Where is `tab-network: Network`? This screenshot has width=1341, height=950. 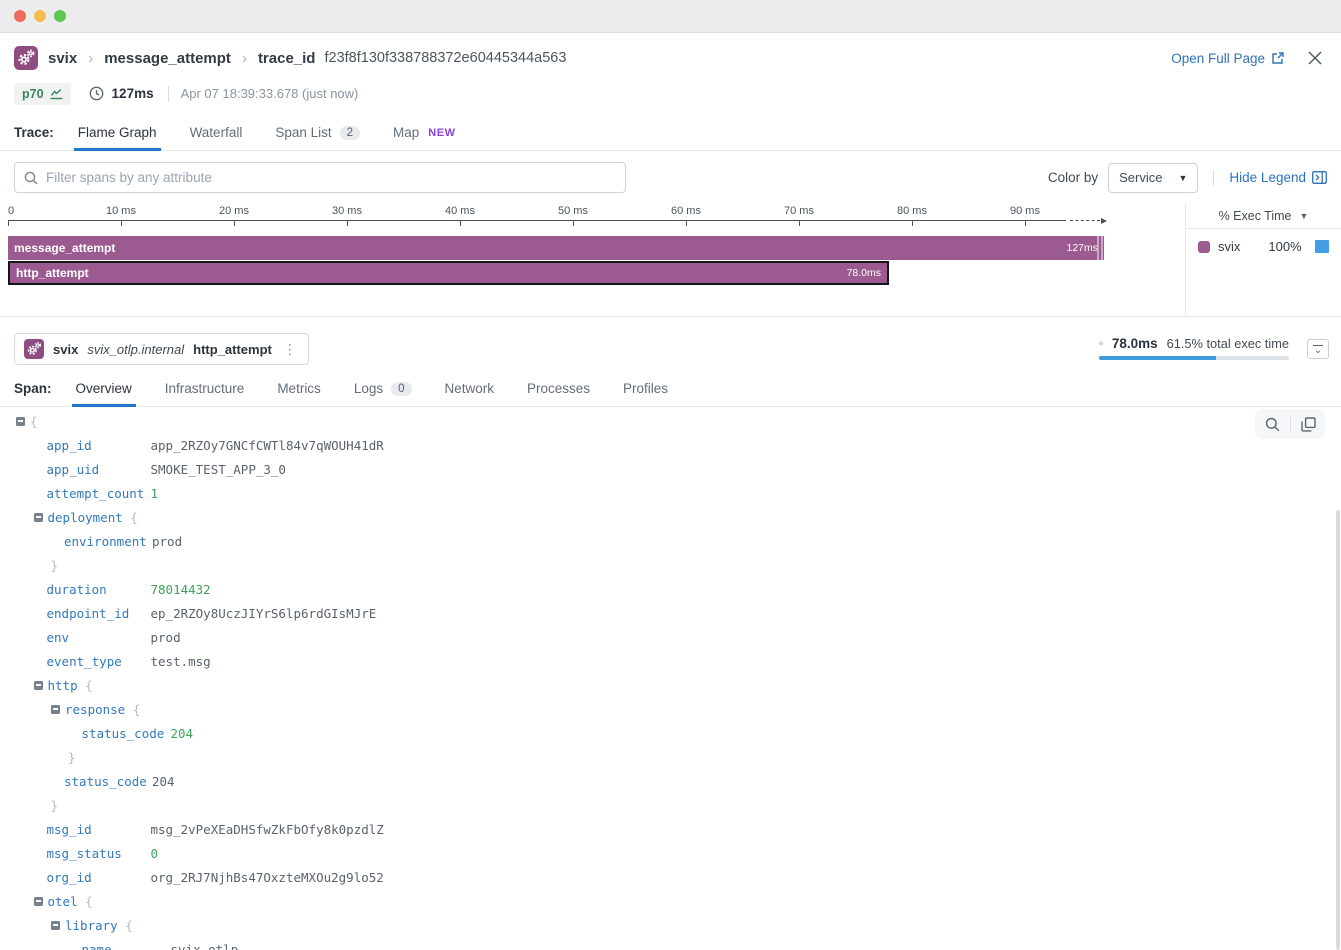
tab-network: Network is located at coordinates (470, 393).